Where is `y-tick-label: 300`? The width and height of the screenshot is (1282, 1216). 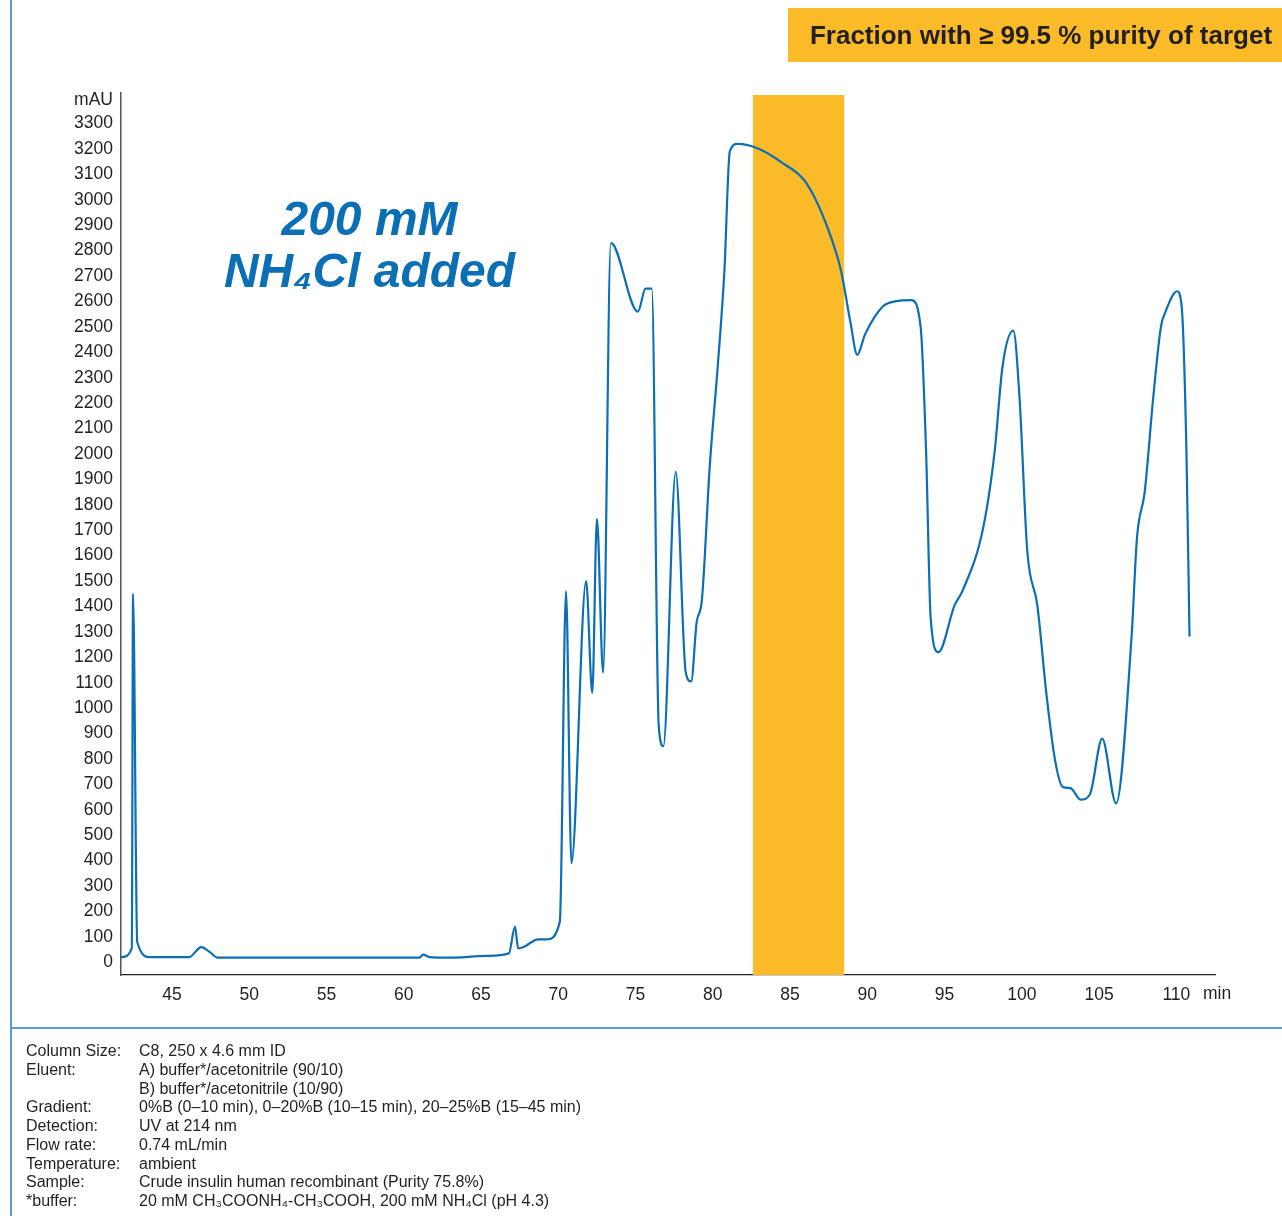 y-tick-label: 300 is located at coordinates (98, 884).